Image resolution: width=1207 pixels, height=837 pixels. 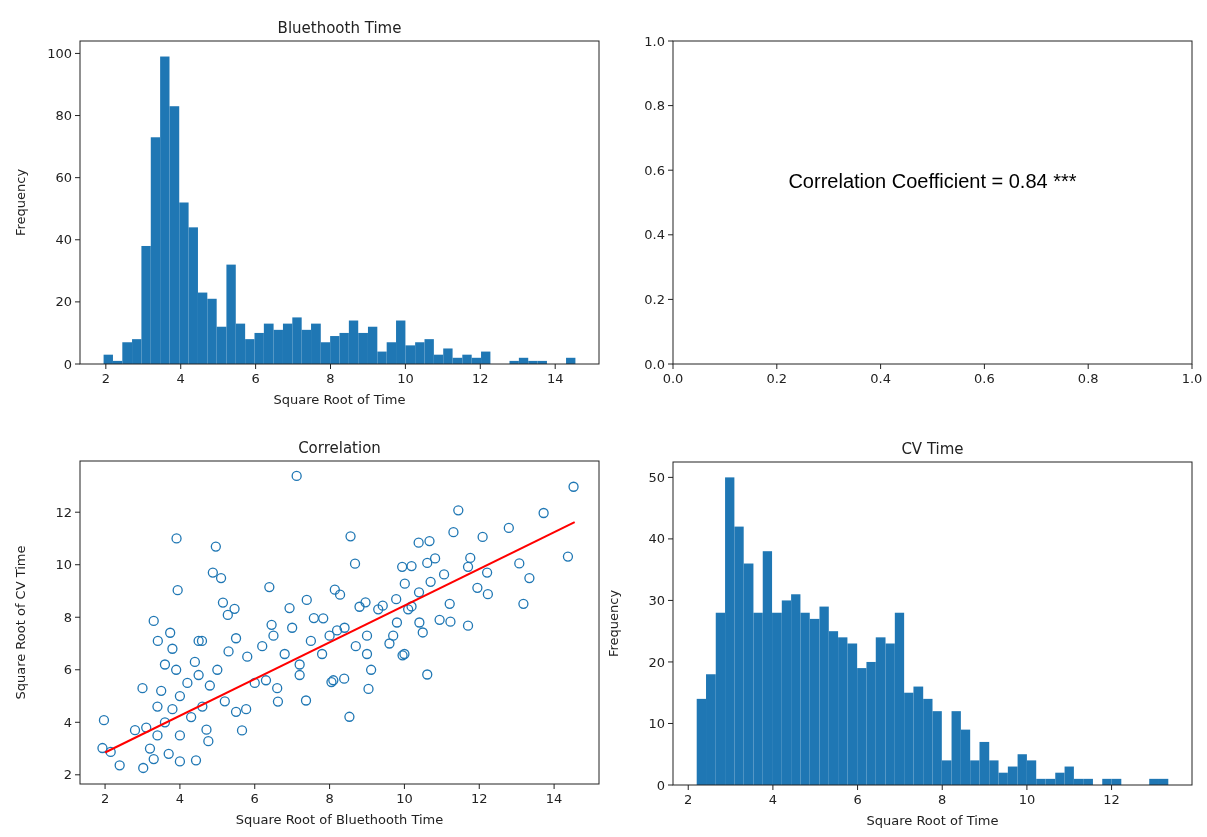 What do you see at coordinates (654, 106) in the screenshot?
I see `y-tick-label: 0.8` at bounding box center [654, 106].